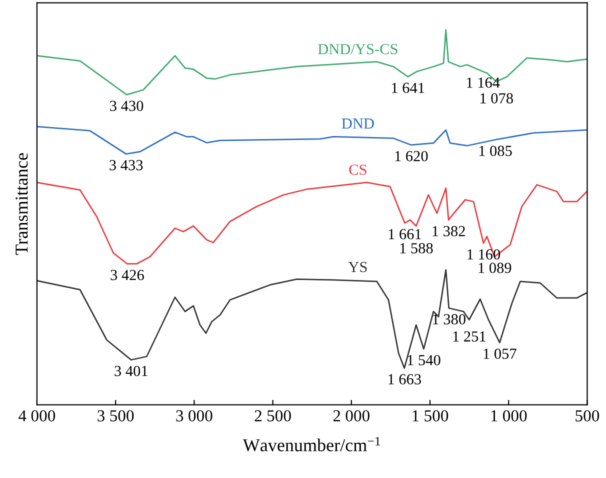 This screenshot has height=478, width=606. What do you see at coordinates (127, 106) in the screenshot?
I see `annotation: 3 430` at bounding box center [127, 106].